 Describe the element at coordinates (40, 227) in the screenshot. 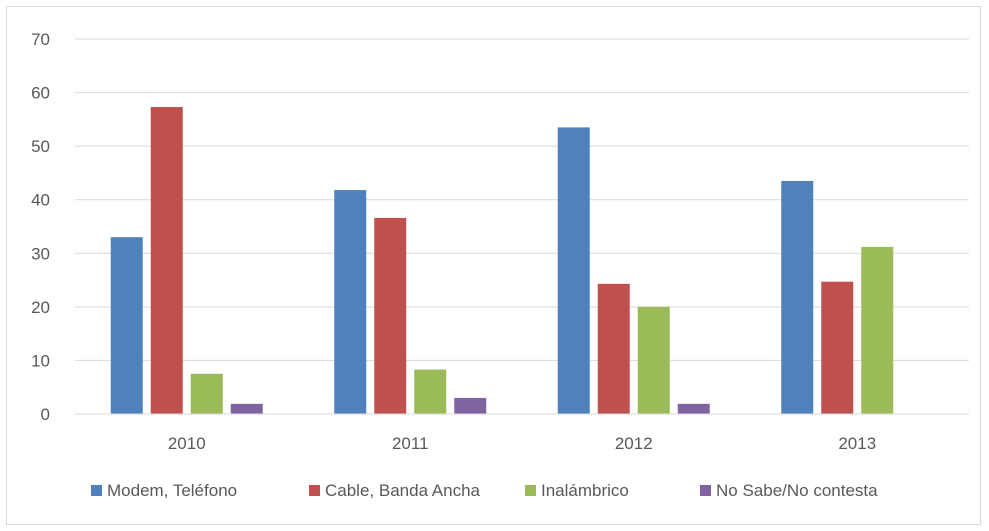

I see `y-axis: 0 10 20 30 40 50 60 70` at that location.